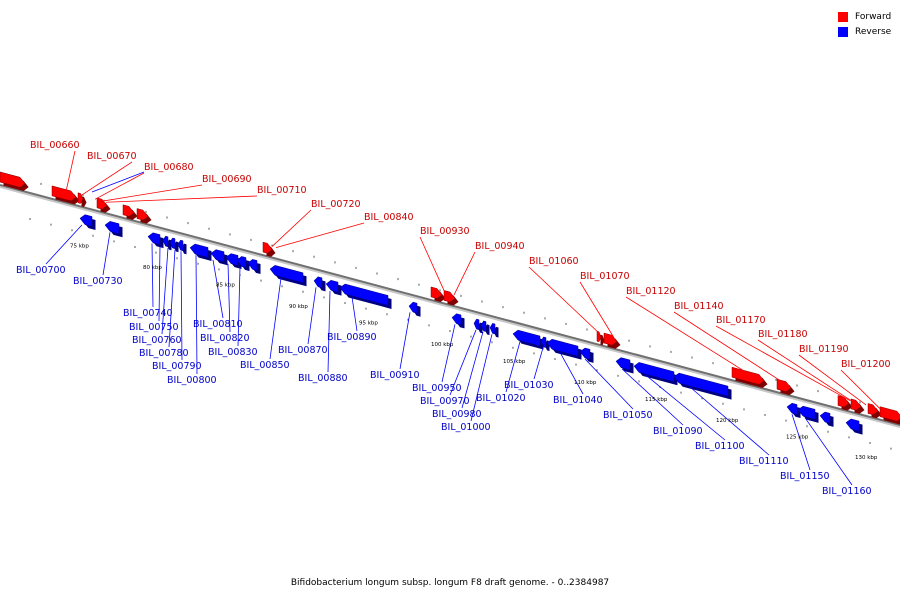 This screenshot has width=900, height=600. I want to click on reverse-gene-label: BIL_00740, so click(148, 313).